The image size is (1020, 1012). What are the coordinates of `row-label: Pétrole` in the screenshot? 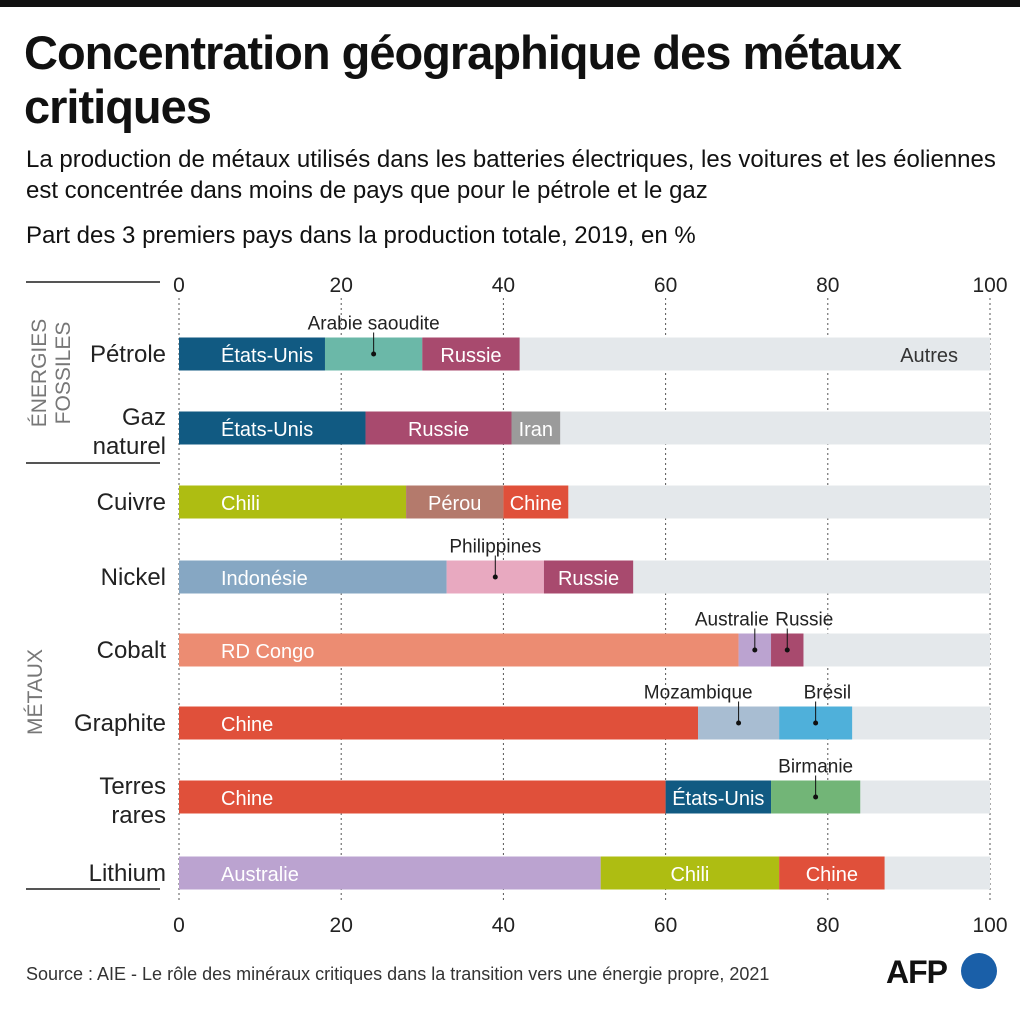 It's located at (128, 354).